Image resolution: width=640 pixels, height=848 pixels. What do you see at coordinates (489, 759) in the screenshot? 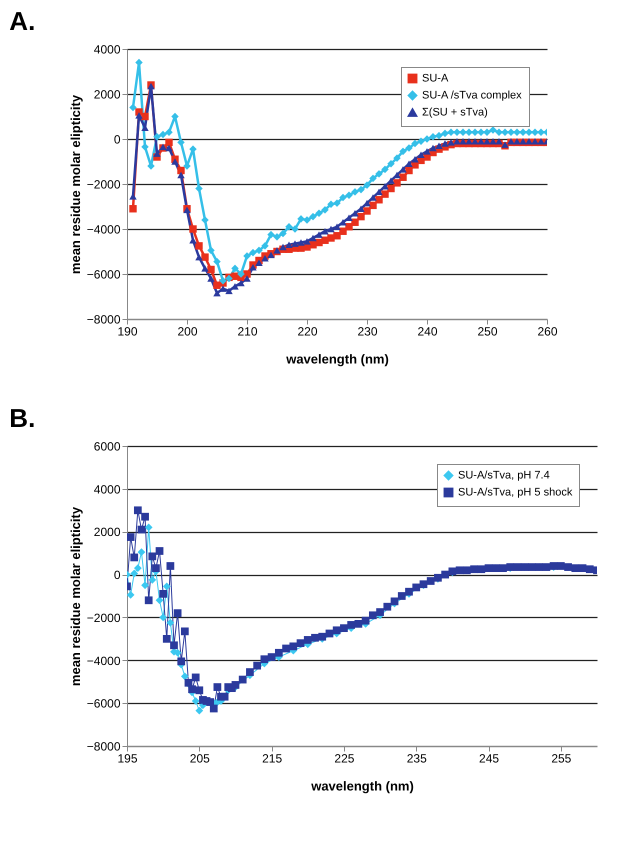
I see `x-tick-label: 245` at bounding box center [489, 759].